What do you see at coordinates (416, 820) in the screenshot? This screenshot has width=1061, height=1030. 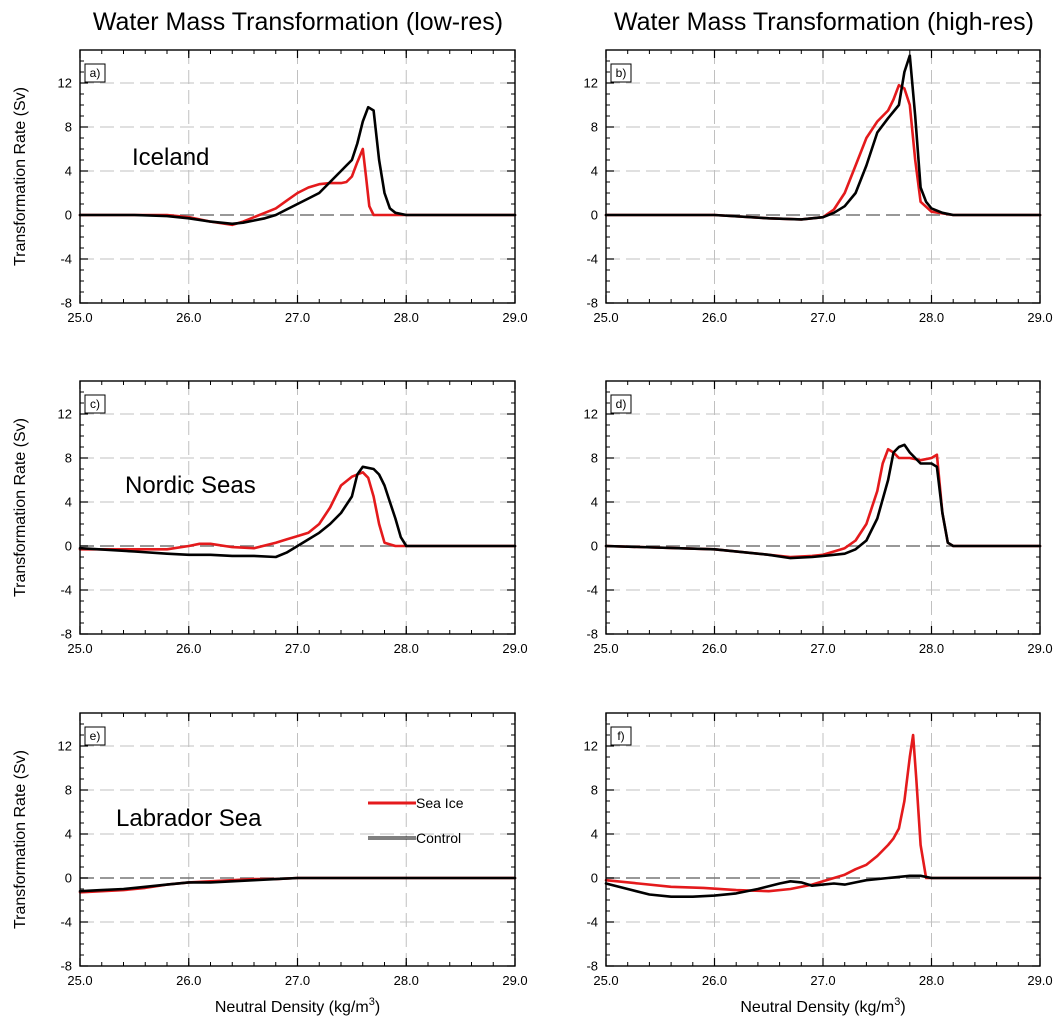 I see `legend: Sea Ice Control` at bounding box center [416, 820].